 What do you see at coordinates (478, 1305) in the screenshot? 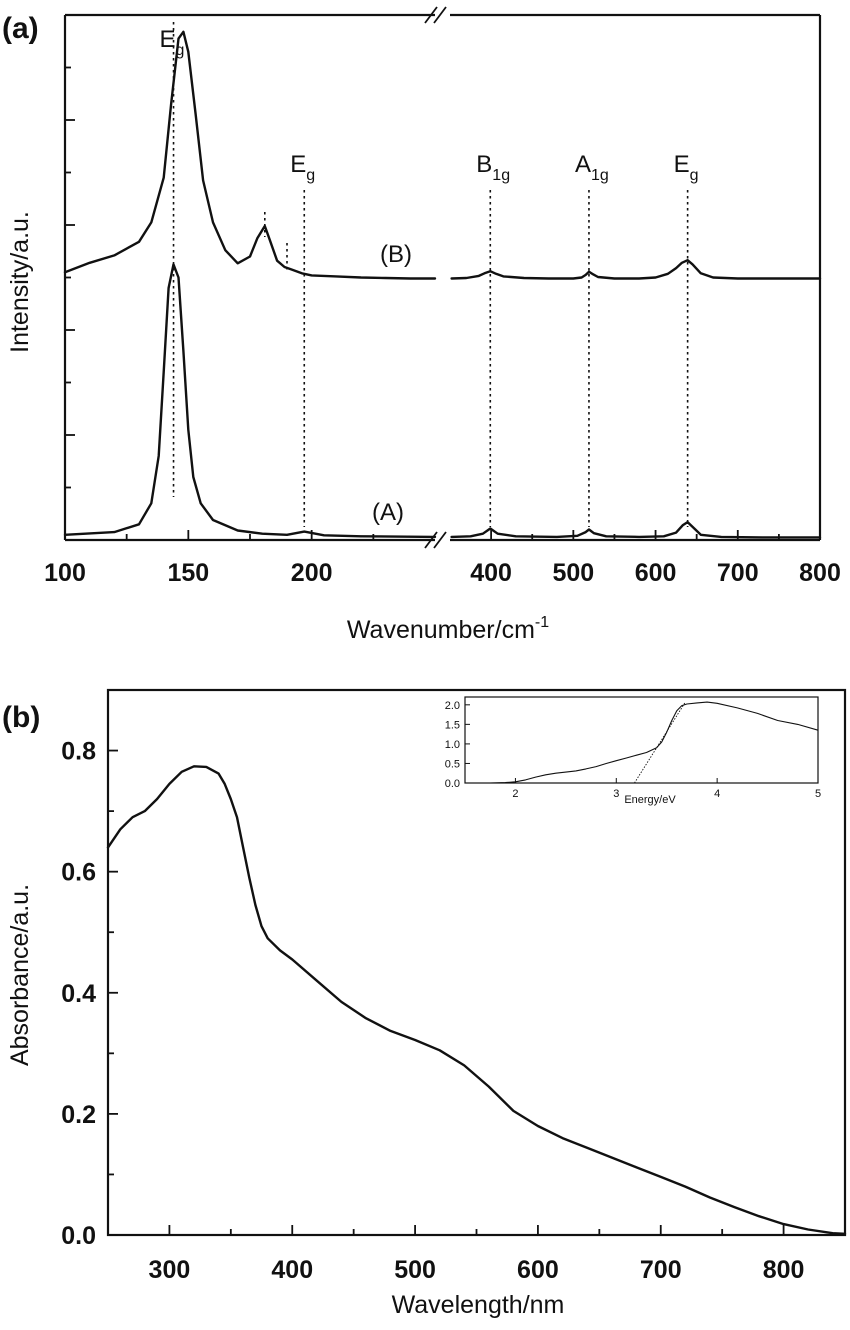
I see `panel-b-xlabel: Wavelength/nm` at bounding box center [478, 1305].